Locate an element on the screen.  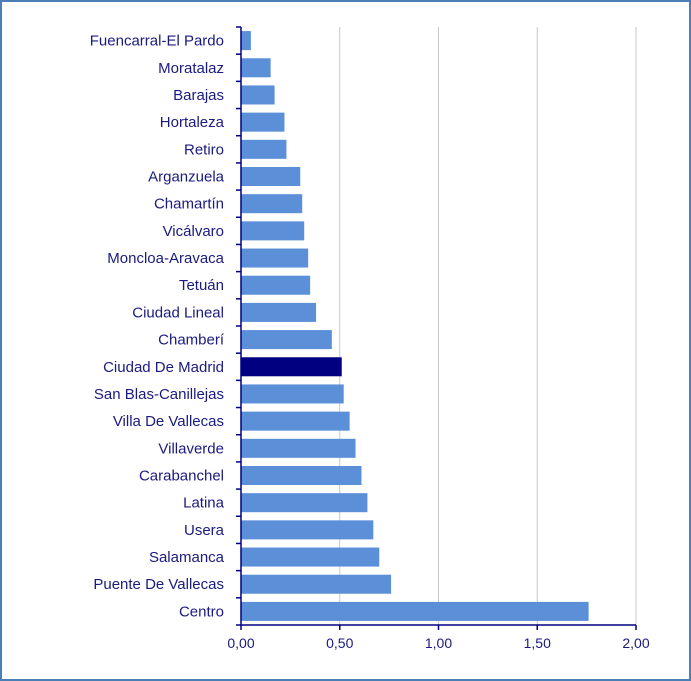
category-label: Arganzuela is located at coordinates (186, 177).